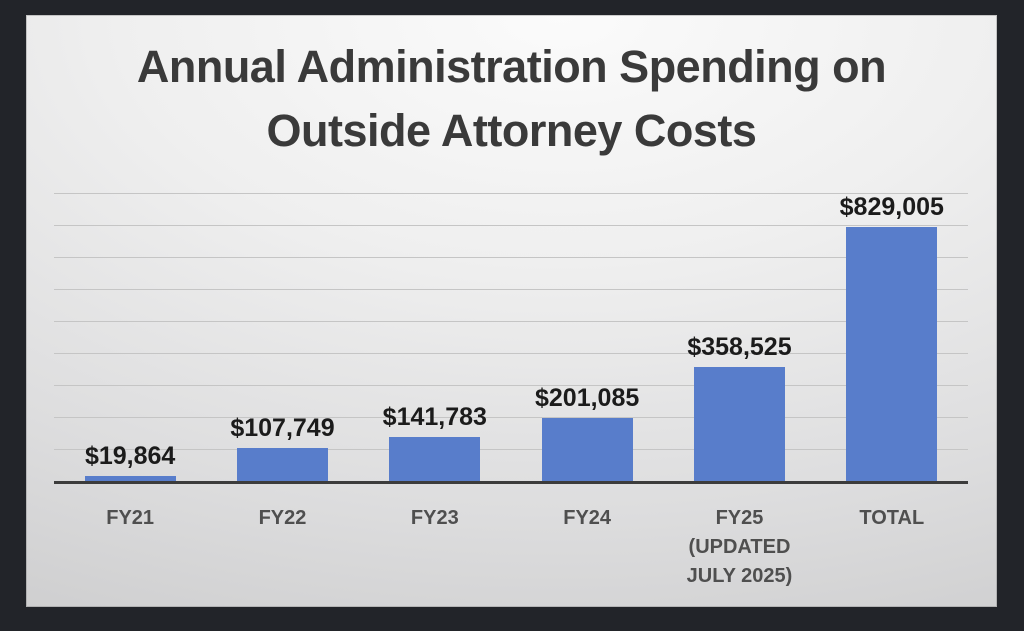 Image resolution: width=1024 pixels, height=631 pixels. I want to click on bar-slot-fy23: $141,783, so click(435, 338).